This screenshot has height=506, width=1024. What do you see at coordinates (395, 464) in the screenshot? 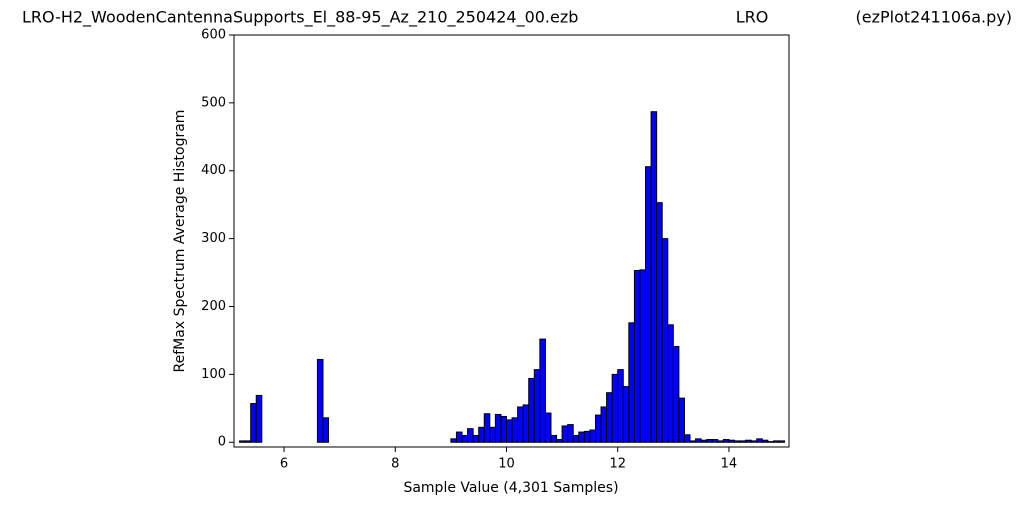
I see `x-tick-label: 8` at bounding box center [395, 464].